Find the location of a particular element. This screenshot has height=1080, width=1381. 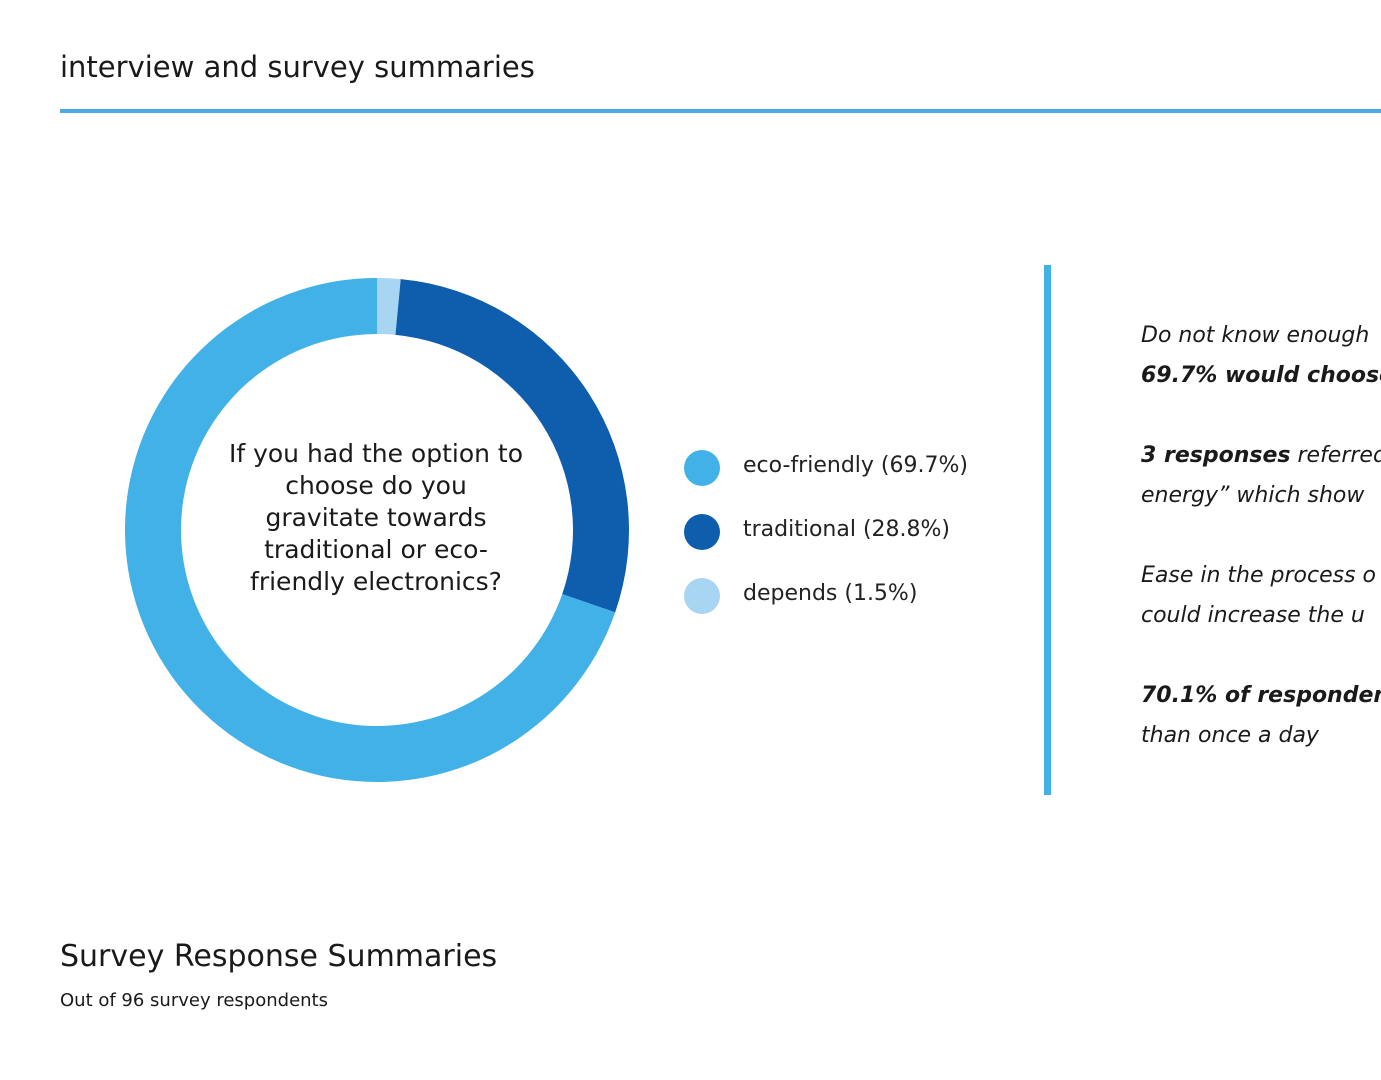

header-divider is located at coordinates (720, 111).